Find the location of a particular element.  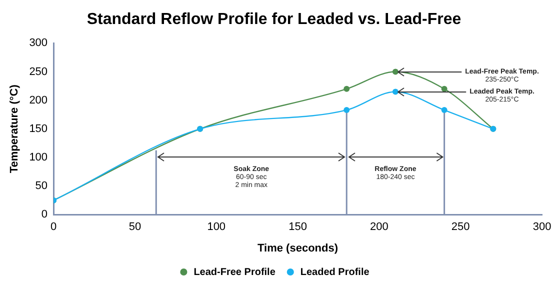

y-tick-label: 200 is located at coordinates (38, 100).